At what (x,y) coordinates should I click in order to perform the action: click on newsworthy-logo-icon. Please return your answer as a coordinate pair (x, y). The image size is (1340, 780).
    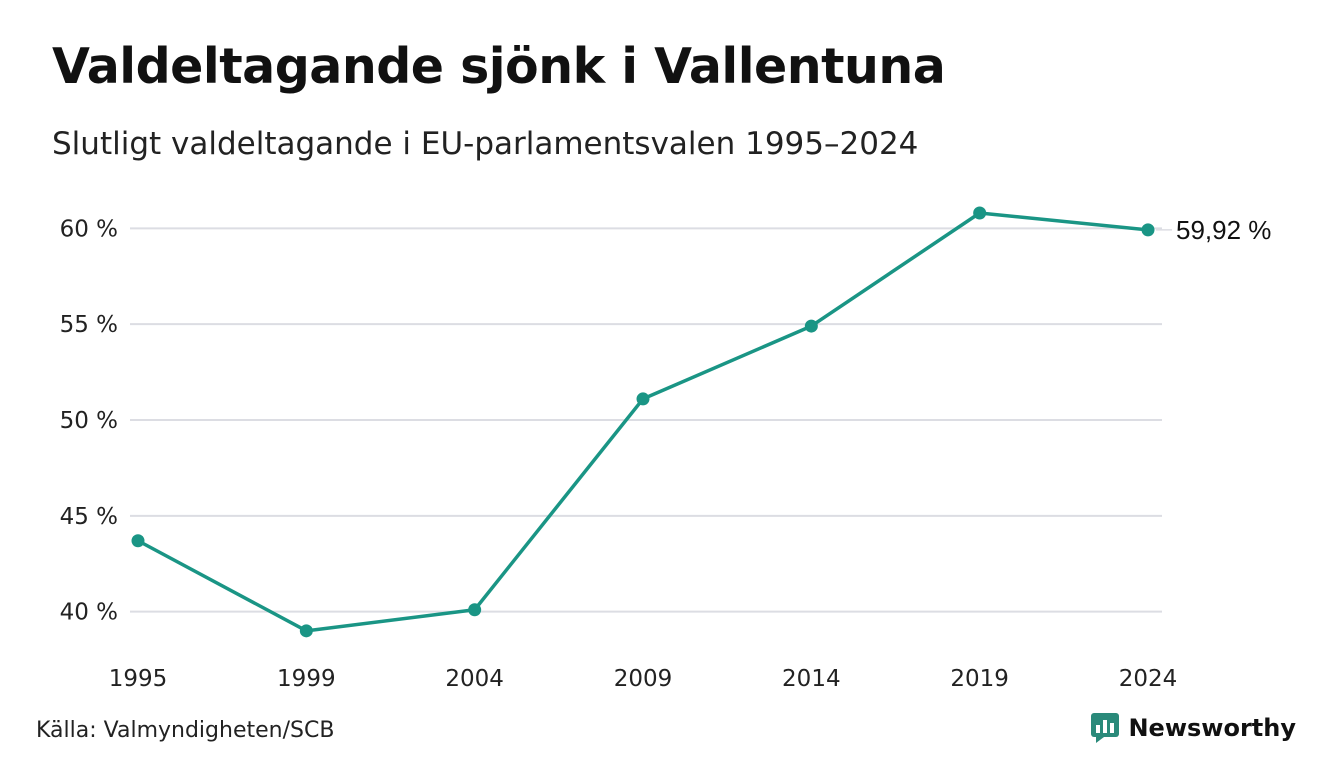
    Looking at the image, I should click on (1105, 728).